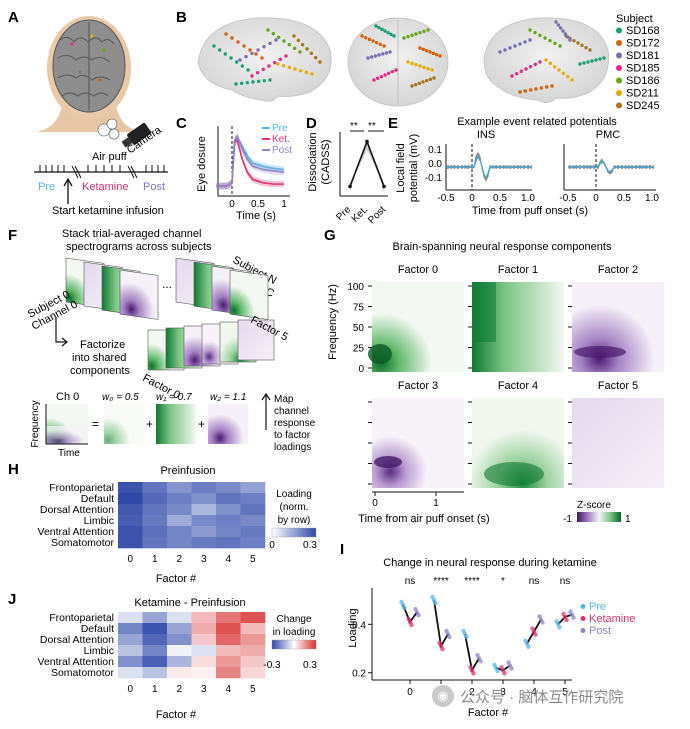 The width and height of the screenshot is (690, 729). I want to click on factor-5-card, so click(256, 340).